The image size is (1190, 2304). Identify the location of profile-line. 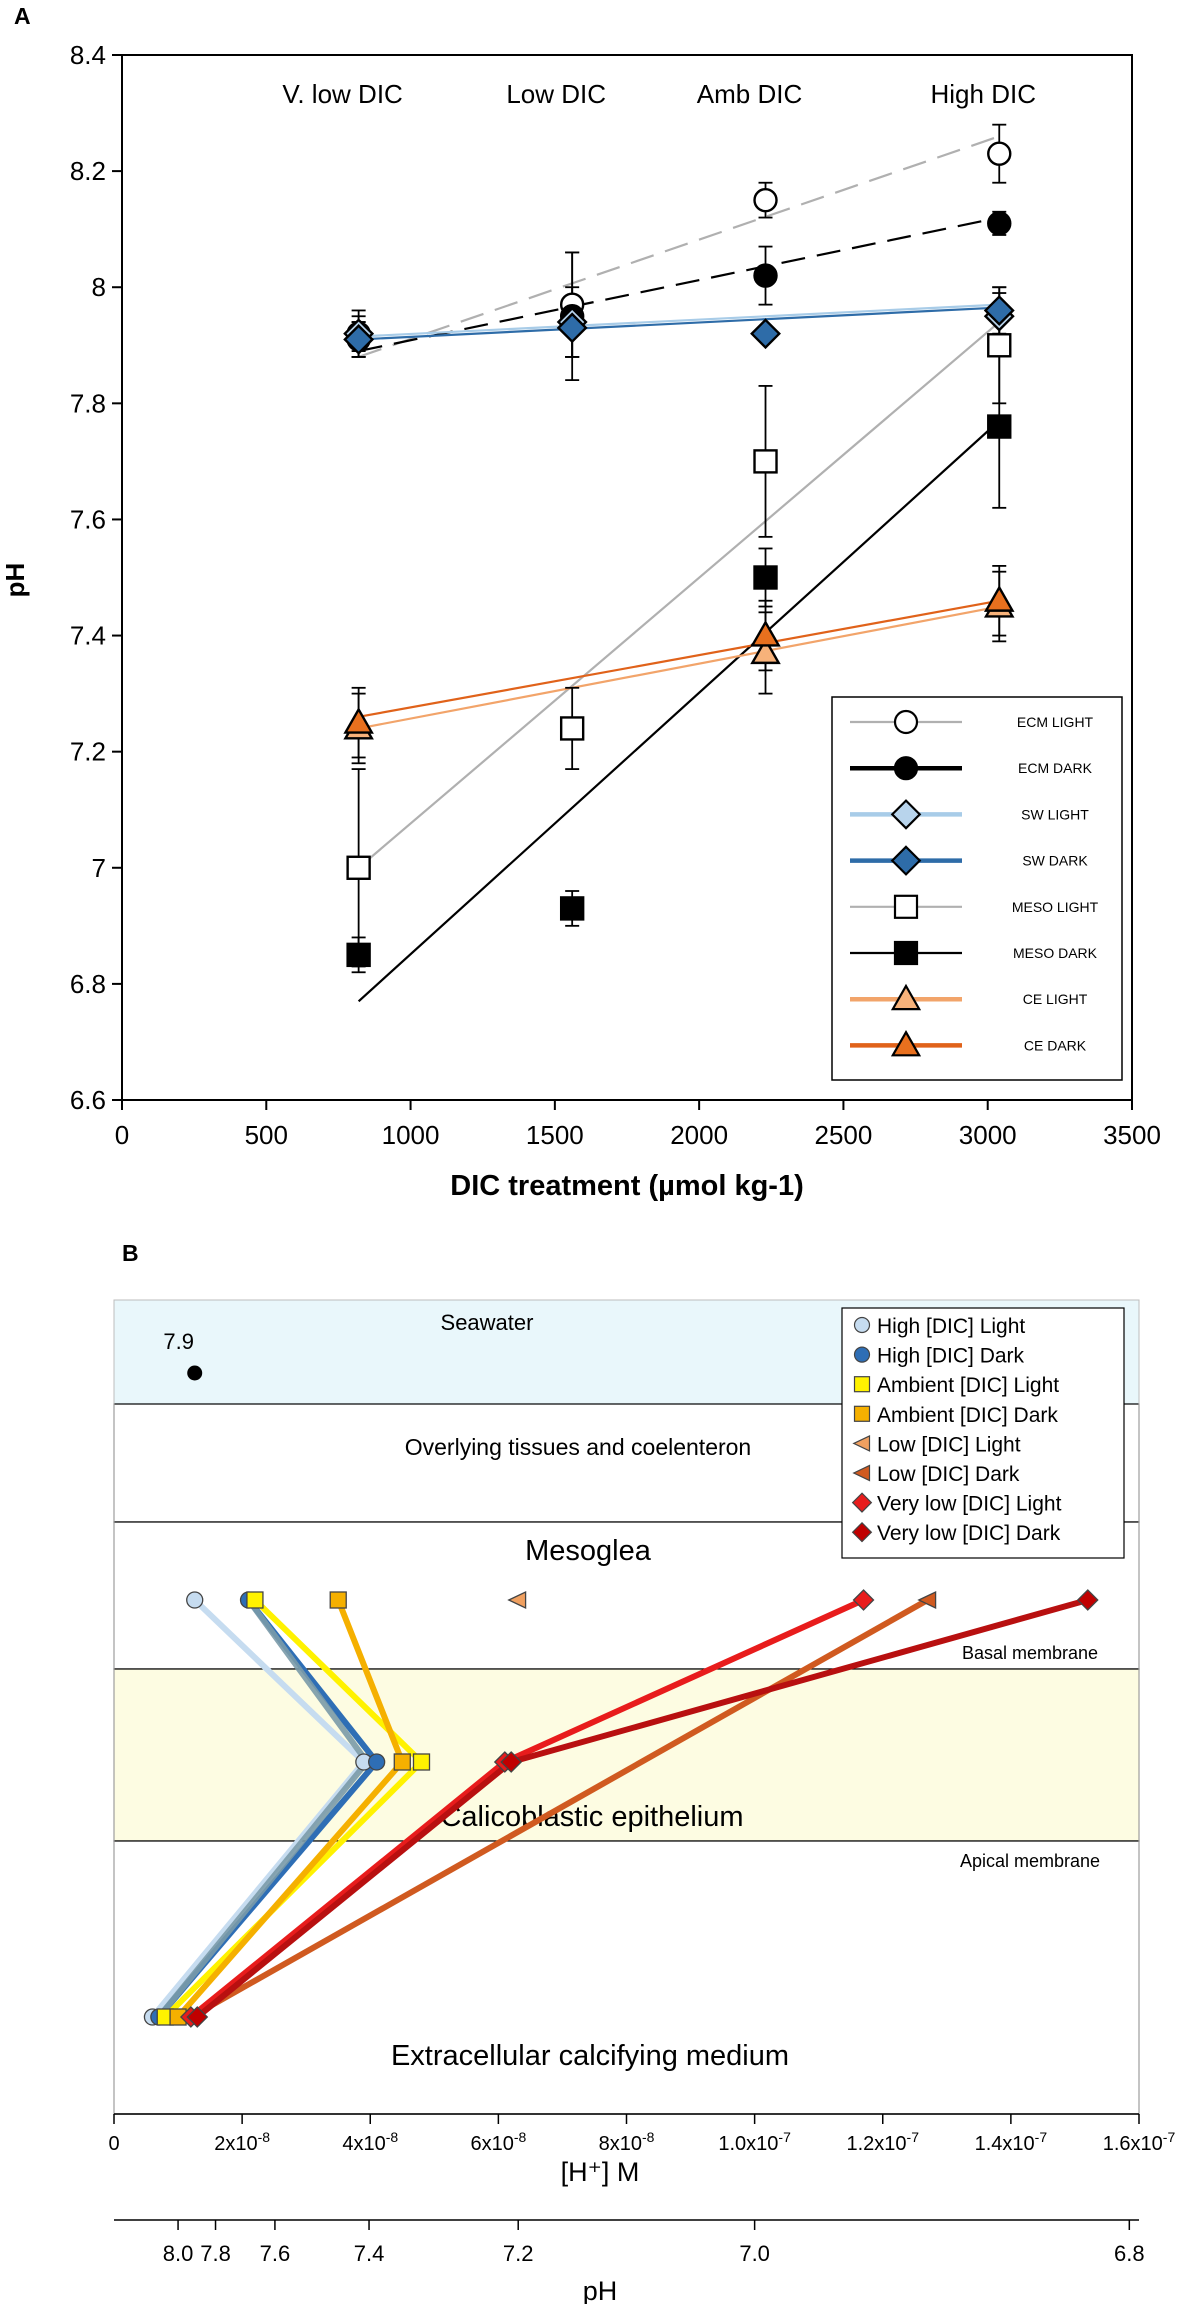
(559, 1808).